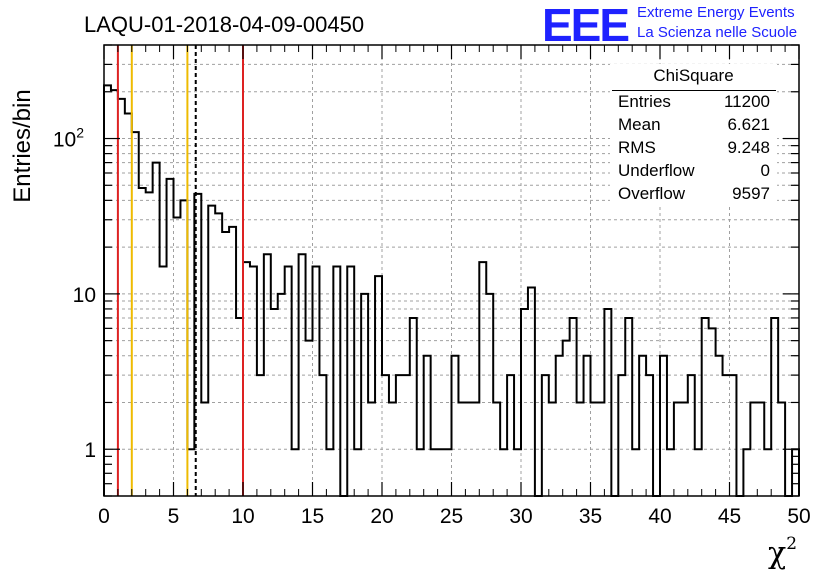  What do you see at coordinates (90, 450) in the screenshot?
I see `y-tick-label: 1` at bounding box center [90, 450].